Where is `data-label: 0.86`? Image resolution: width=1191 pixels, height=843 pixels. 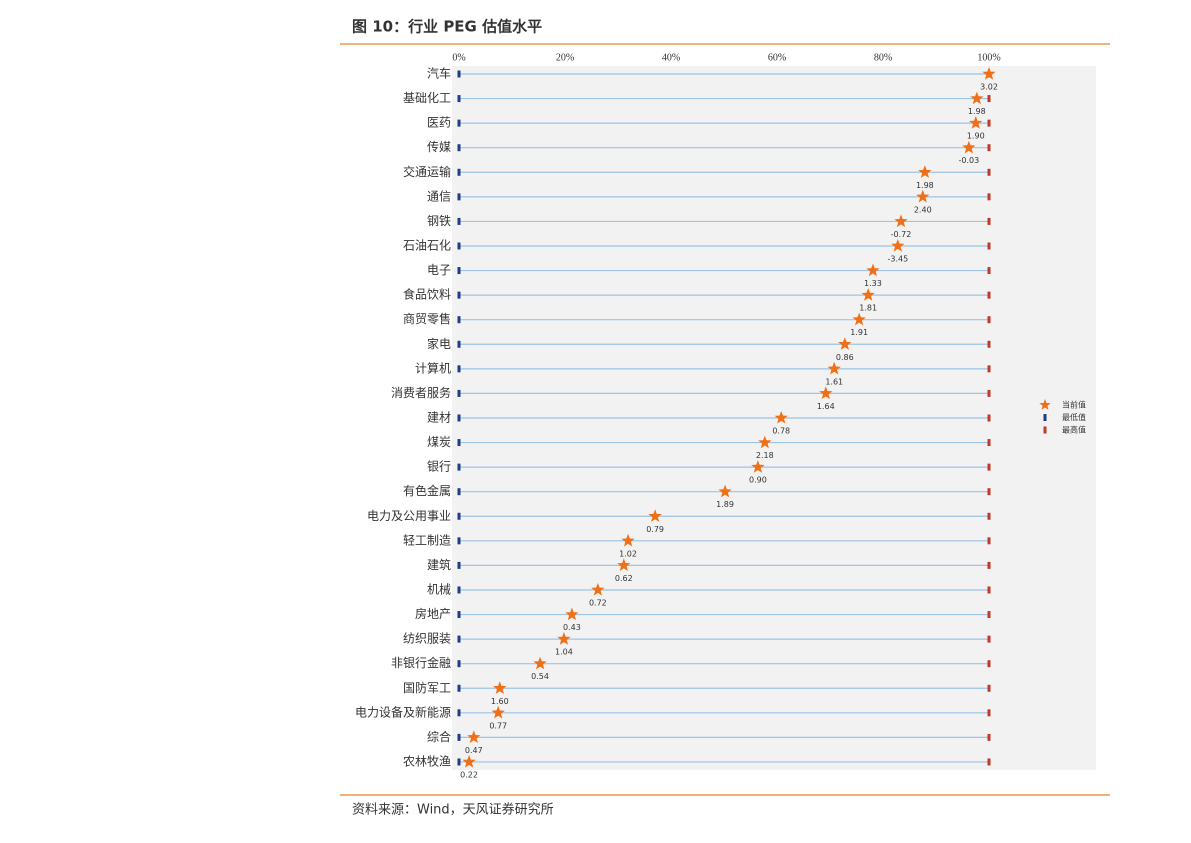 data-label: 0.86 is located at coordinates (845, 357).